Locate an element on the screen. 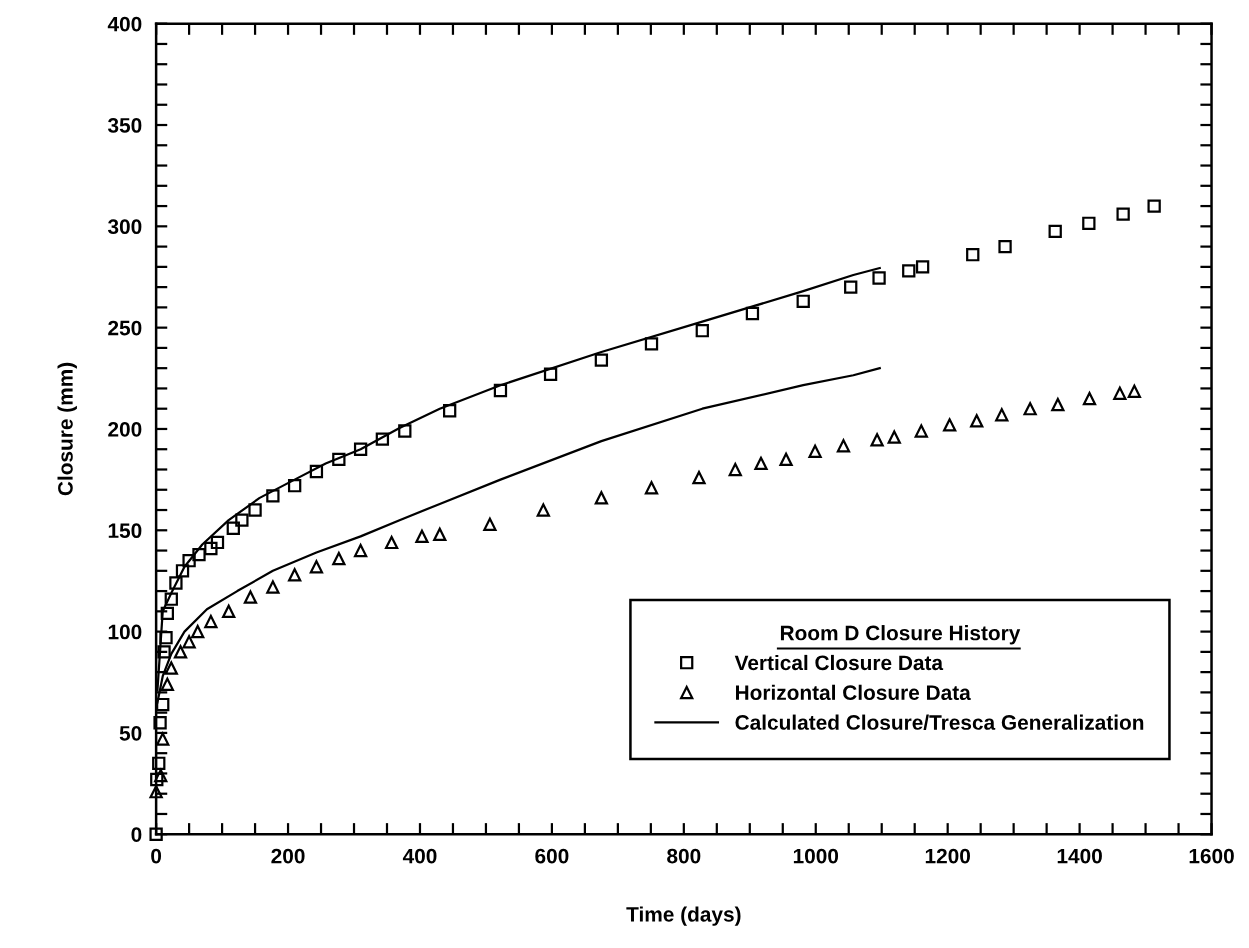 The width and height of the screenshot is (1249, 948). x-tick-label: 800 is located at coordinates (684, 856).